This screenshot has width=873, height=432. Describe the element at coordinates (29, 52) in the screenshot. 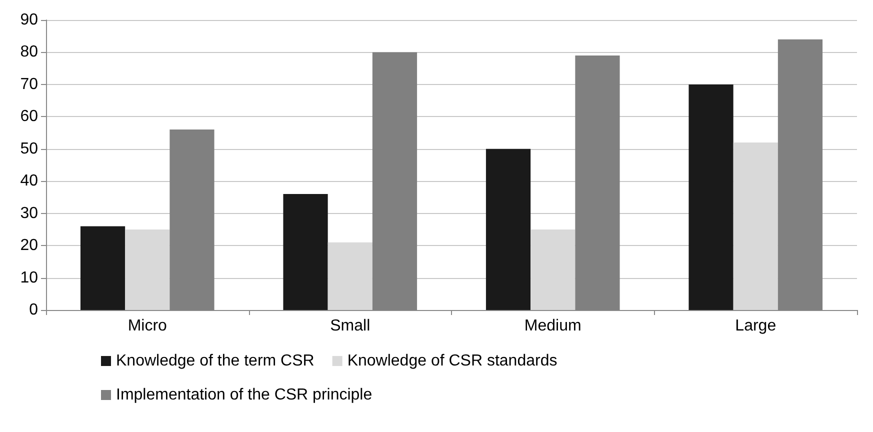

I see `y-tick-label: 80` at that location.